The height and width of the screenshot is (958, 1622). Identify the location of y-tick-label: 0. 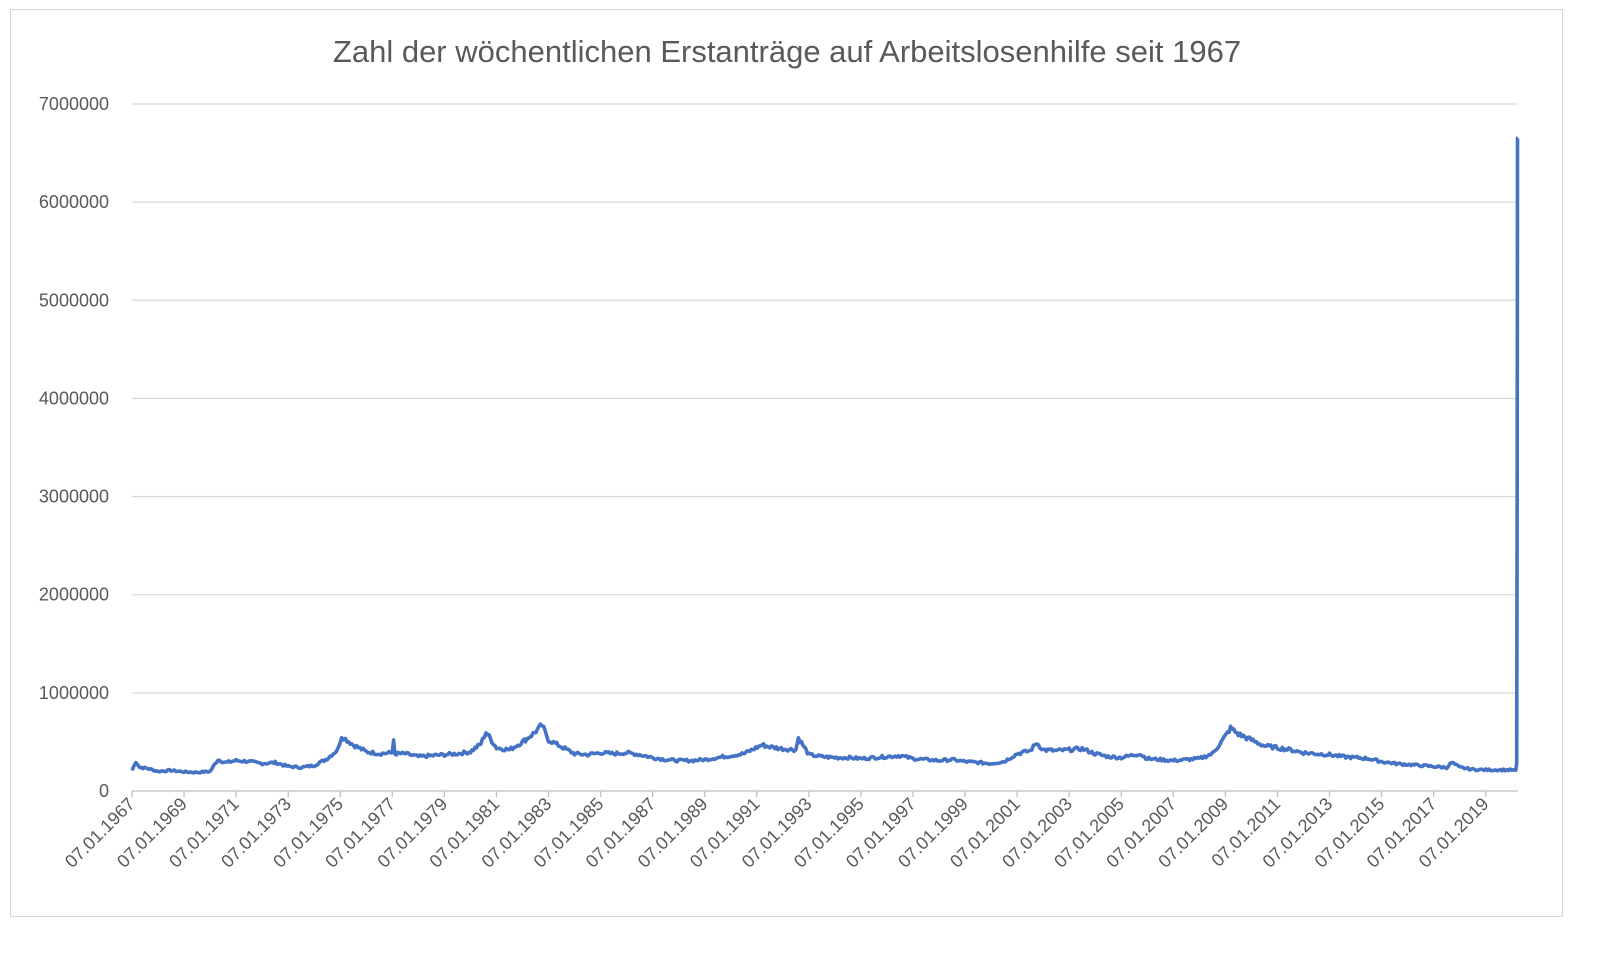
(104, 791).